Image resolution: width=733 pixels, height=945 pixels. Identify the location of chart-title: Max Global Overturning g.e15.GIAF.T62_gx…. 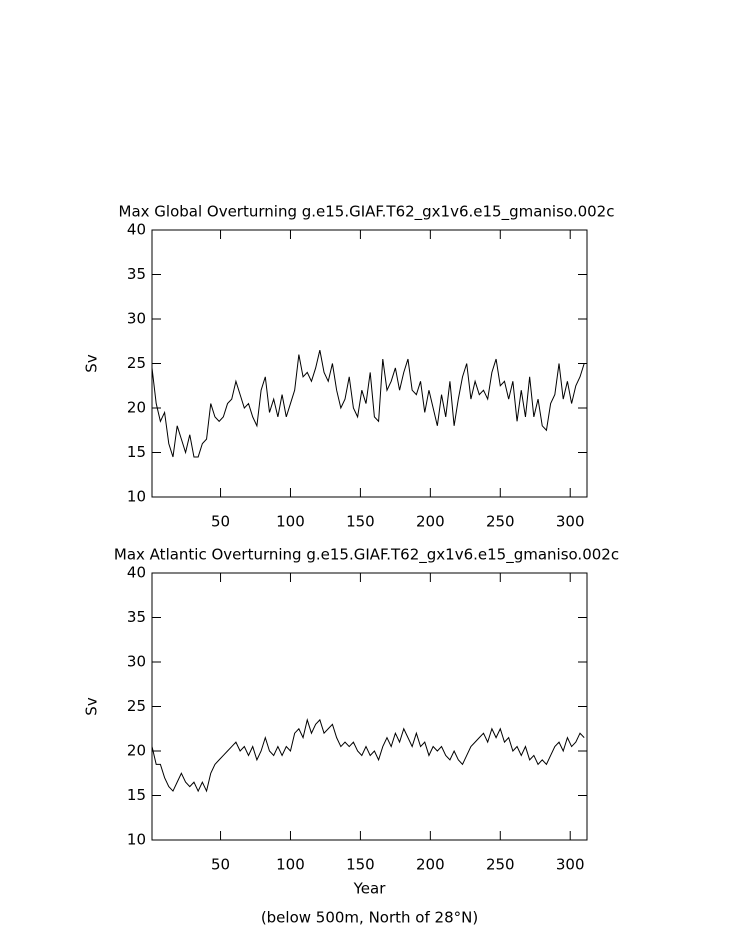
(367, 212).